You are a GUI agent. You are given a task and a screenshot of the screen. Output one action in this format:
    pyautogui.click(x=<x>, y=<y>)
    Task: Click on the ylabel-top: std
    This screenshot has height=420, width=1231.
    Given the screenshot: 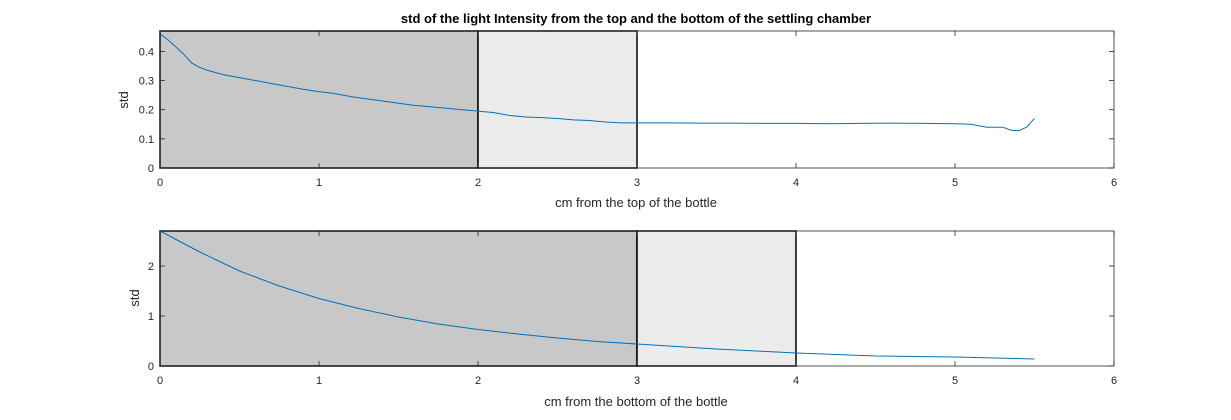 What is the action you would take?
    pyautogui.click(x=123, y=99)
    